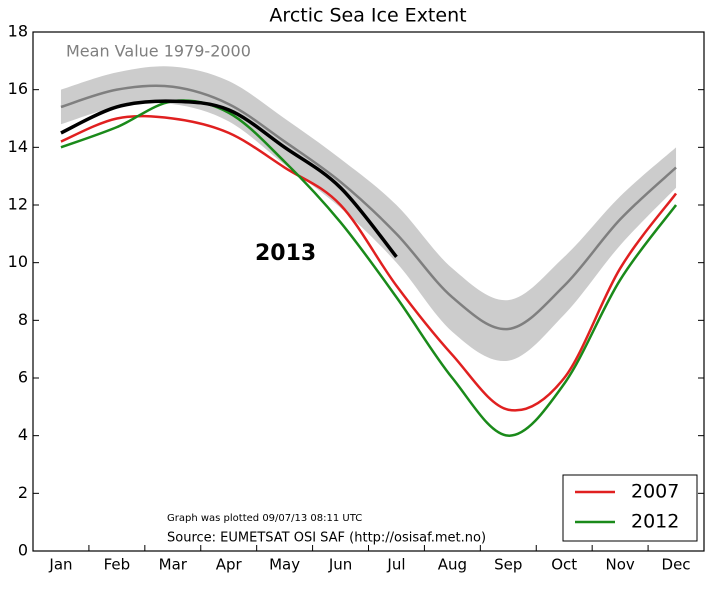 The height and width of the screenshot is (597, 706). What do you see at coordinates (158, 51) in the screenshot?
I see `mean-label: Mean Value 1979-2000` at bounding box center [158, 51].